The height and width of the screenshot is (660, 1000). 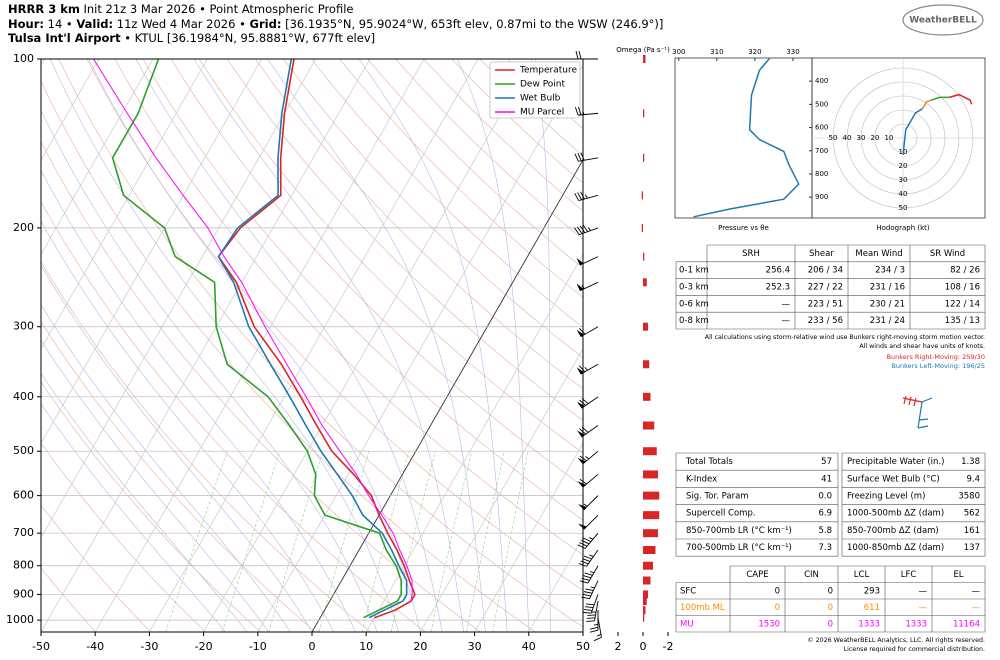 What do you see at coordinates (811, 575) in the screenshot?
I see `table-cell: CIN` at bounding box center [811, 575].